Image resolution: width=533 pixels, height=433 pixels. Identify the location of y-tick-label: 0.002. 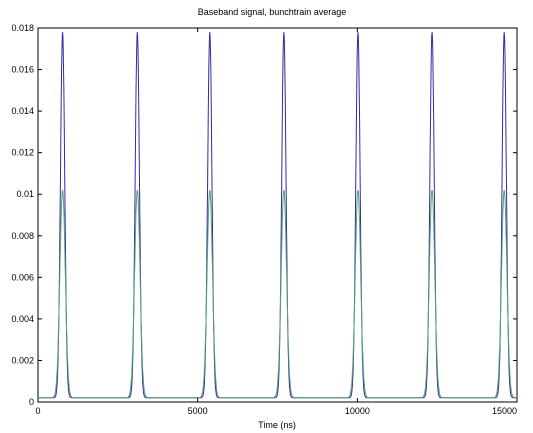
(22, 360).